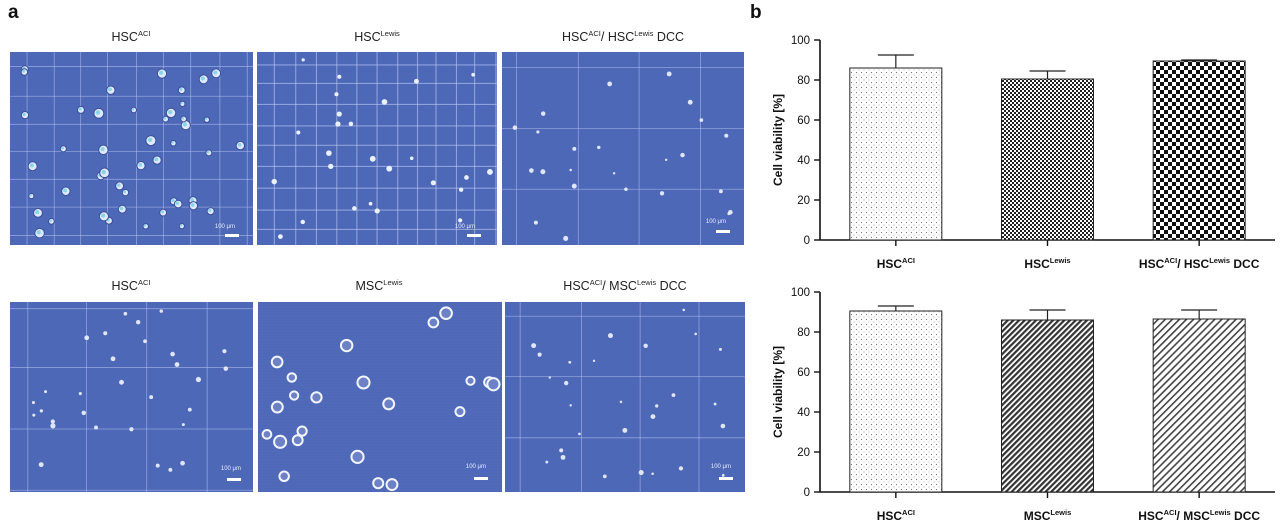 The width and height of the screenshot is (1280, 528). I want to click on y-axis-title: Cell viability [%], so click(778, 140).